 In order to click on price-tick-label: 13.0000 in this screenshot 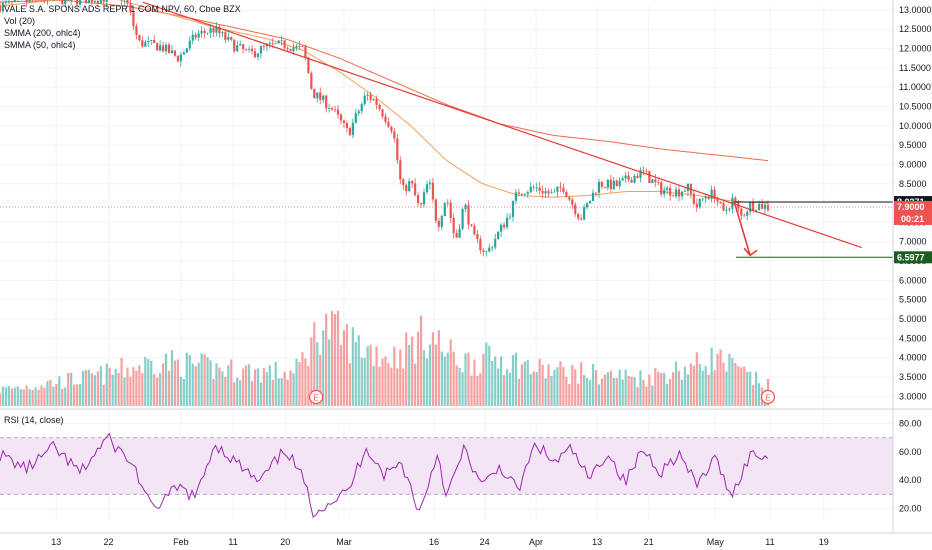, I will do `click(915, 10)`.